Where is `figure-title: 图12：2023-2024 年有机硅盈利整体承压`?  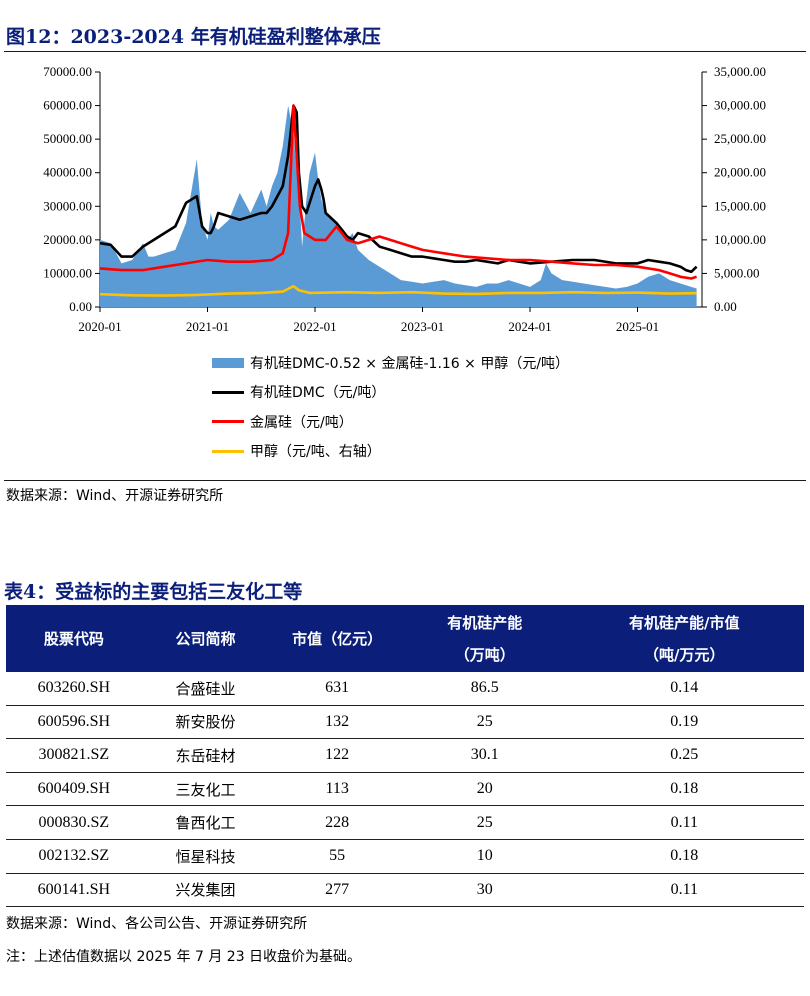
figure-title: 图12：2023-2024 年有机硅盈利整体承压 is located at coordinates (193, 37).